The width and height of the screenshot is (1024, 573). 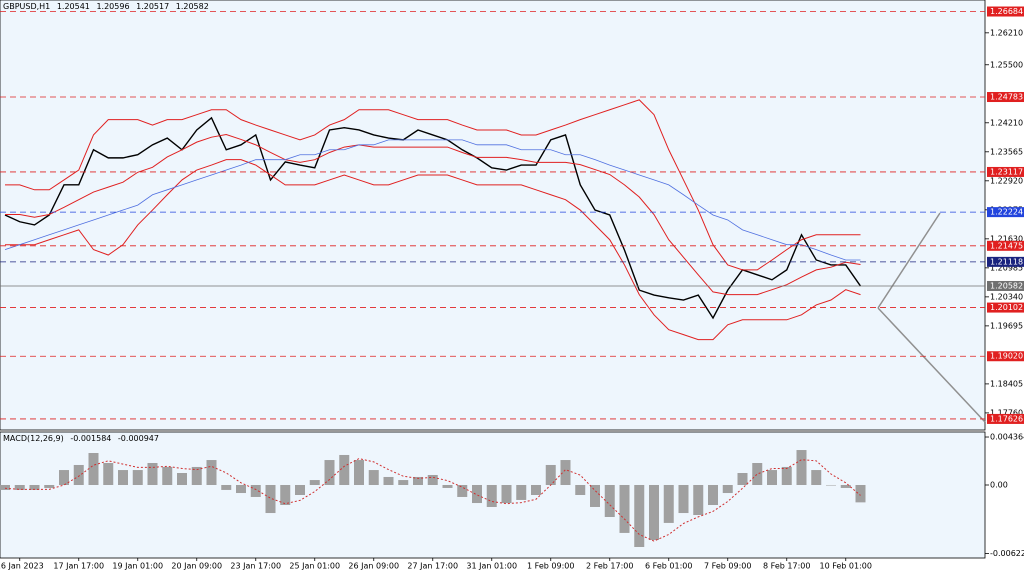 I want to click on level-label: 1.24783, so click(x=1006, y=97).